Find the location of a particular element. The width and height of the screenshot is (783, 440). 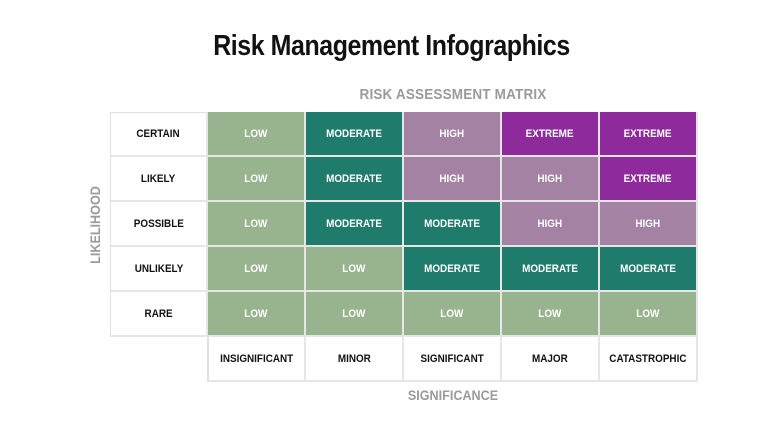

risk-cell-unlikely-significant: MODERATE is located at coordinates (453, 269).